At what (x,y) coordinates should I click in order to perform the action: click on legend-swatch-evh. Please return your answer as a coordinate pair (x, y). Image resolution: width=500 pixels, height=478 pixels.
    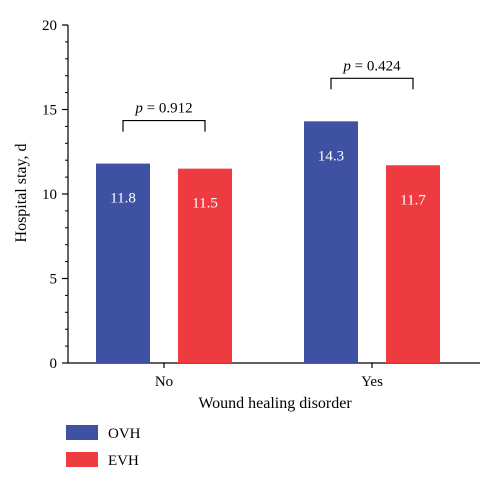
    Looking at the image, I should click on (82, 459).